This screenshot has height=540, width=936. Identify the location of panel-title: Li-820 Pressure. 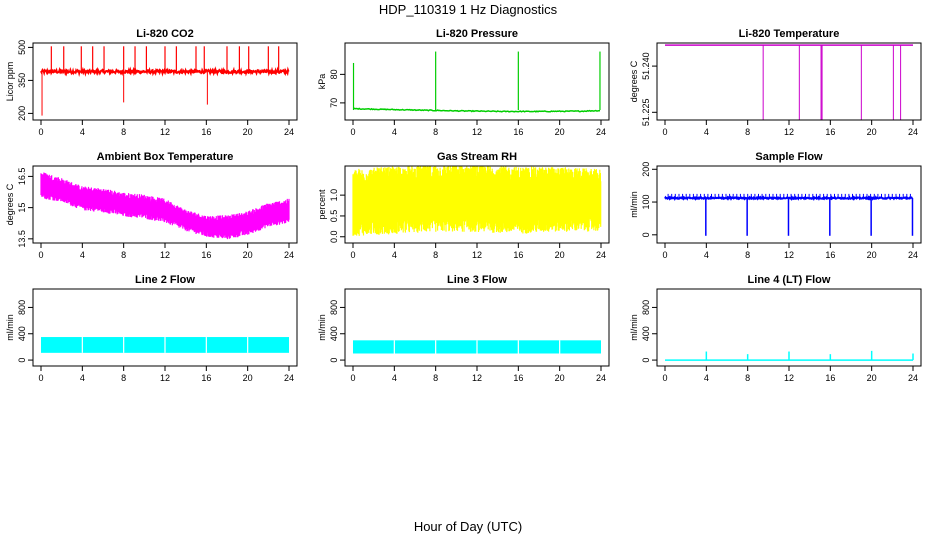
(477, 34).